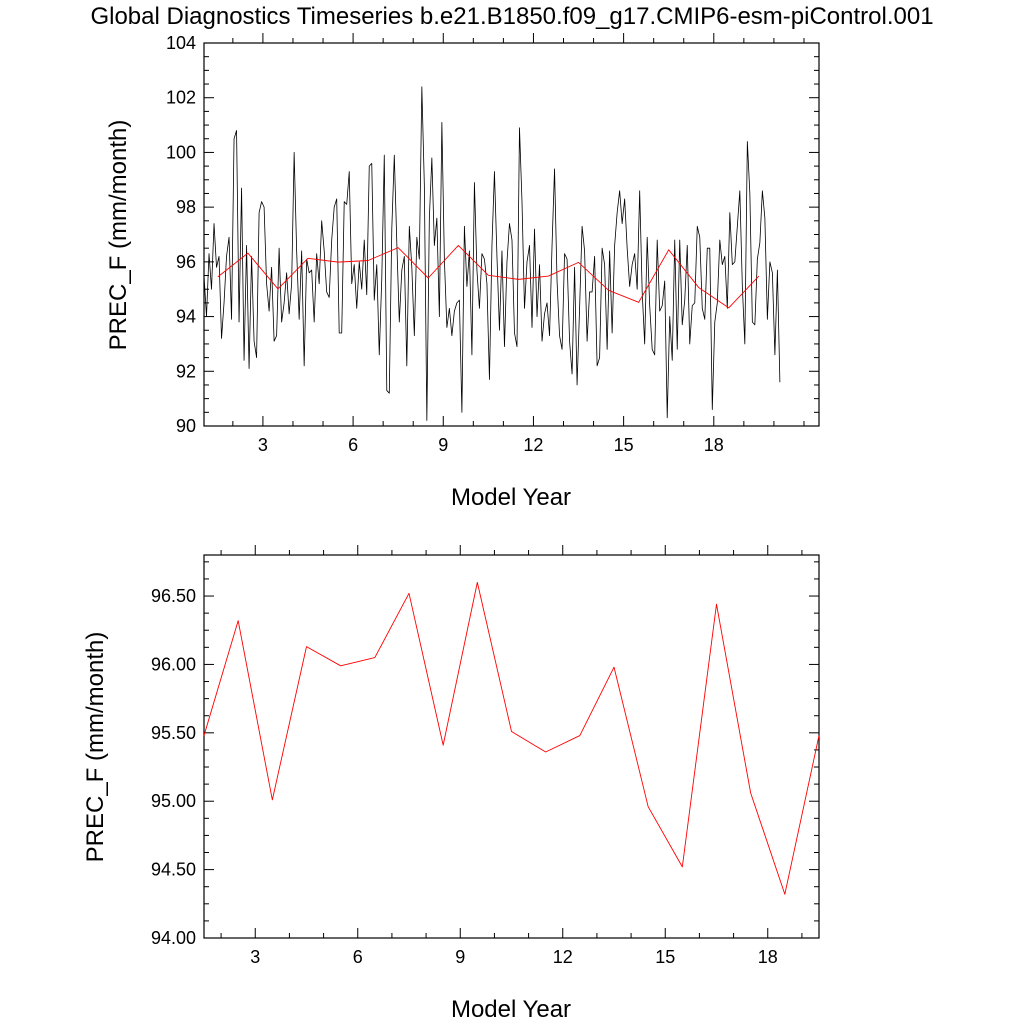  What do you see at coordinates (263, 445) in the screenshot?
I see `top-xtick-label: 3` at bounding box center [263, 445].